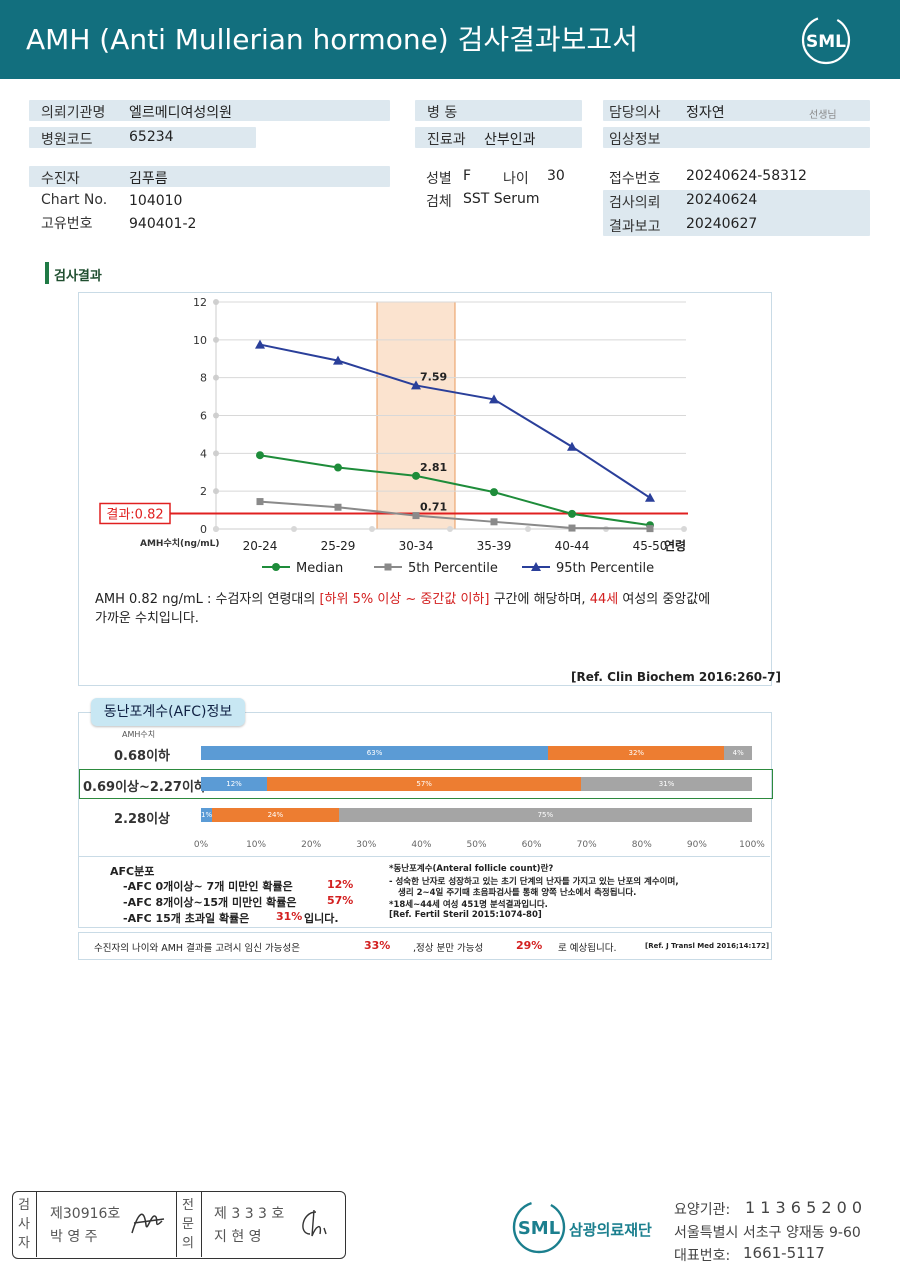  What do you see at coordinates (471, 869) in the screenshot?
I see `afc-note-1: *동난포계수(Anteral follicle count)란?` at bounding box center [471, 869].